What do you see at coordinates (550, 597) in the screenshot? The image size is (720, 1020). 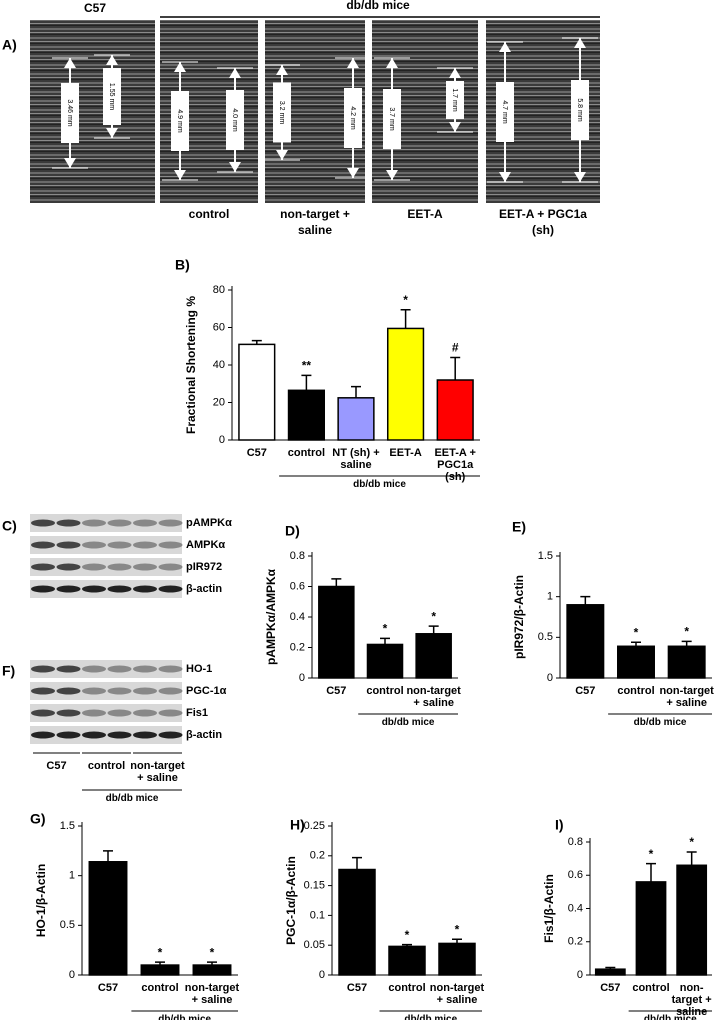 I see `y-tick-label: 1` at bounding box center [550, 597].